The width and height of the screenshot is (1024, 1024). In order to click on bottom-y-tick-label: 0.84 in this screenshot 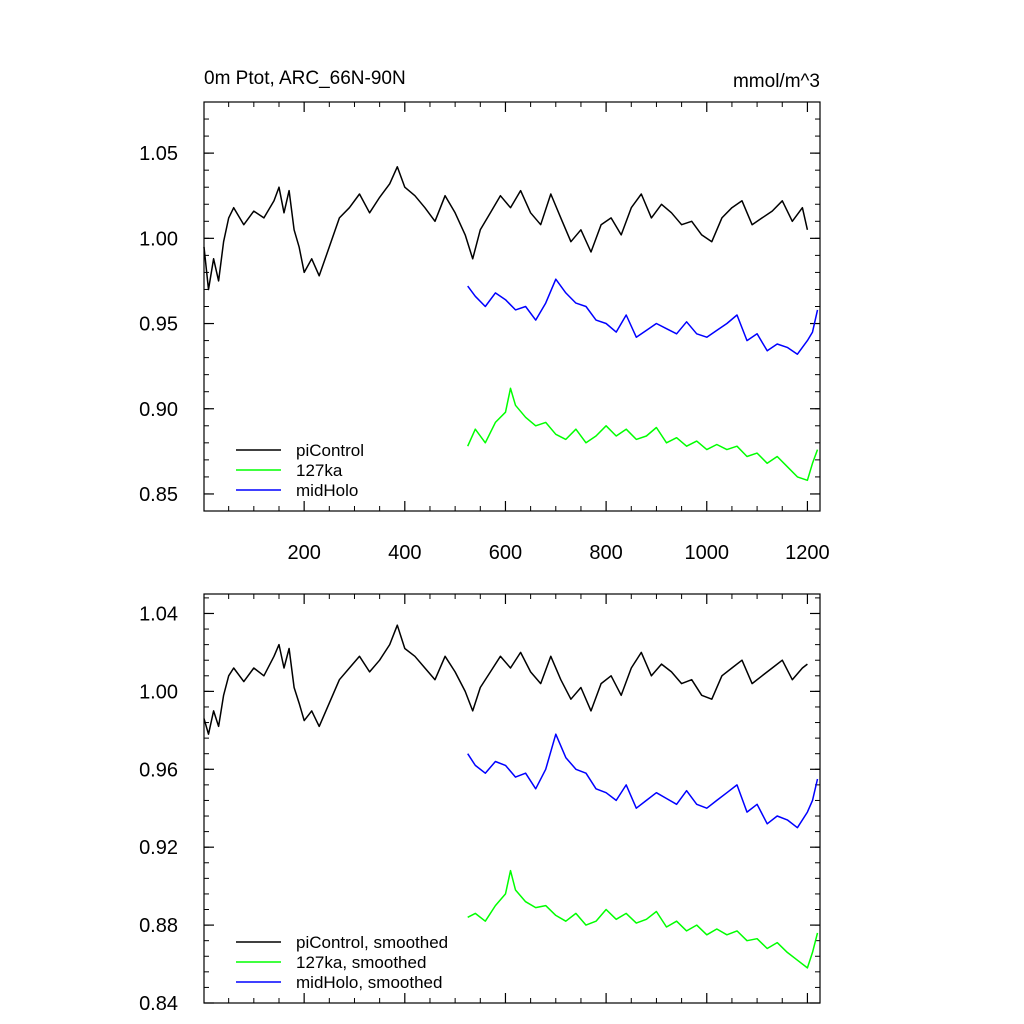, I will do `click(158, 1004)`.